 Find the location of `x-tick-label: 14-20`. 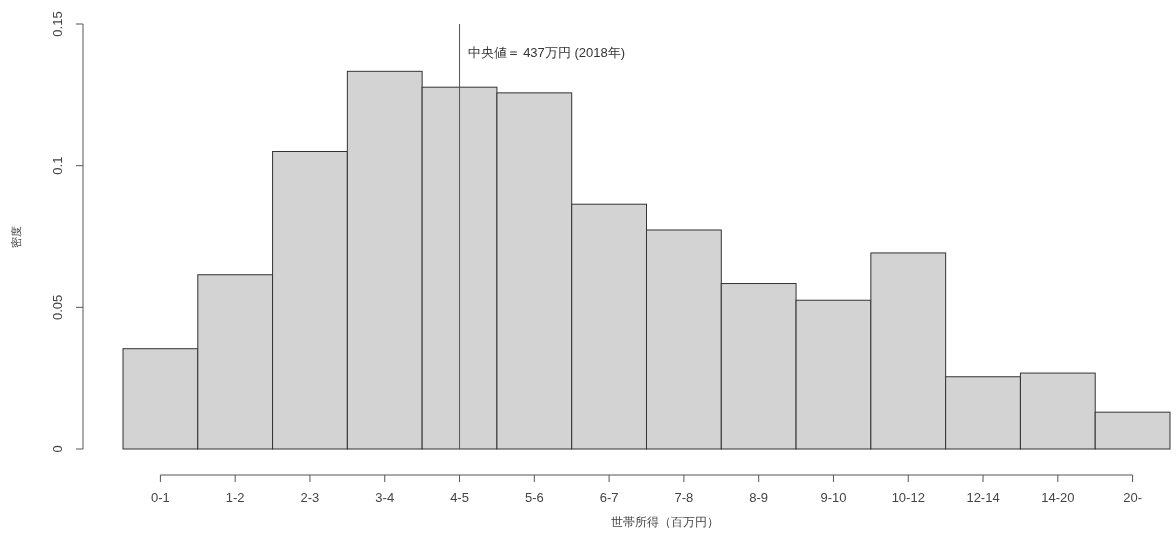

x-tick-label: 14-20 is located at coordinates (1058, 497).